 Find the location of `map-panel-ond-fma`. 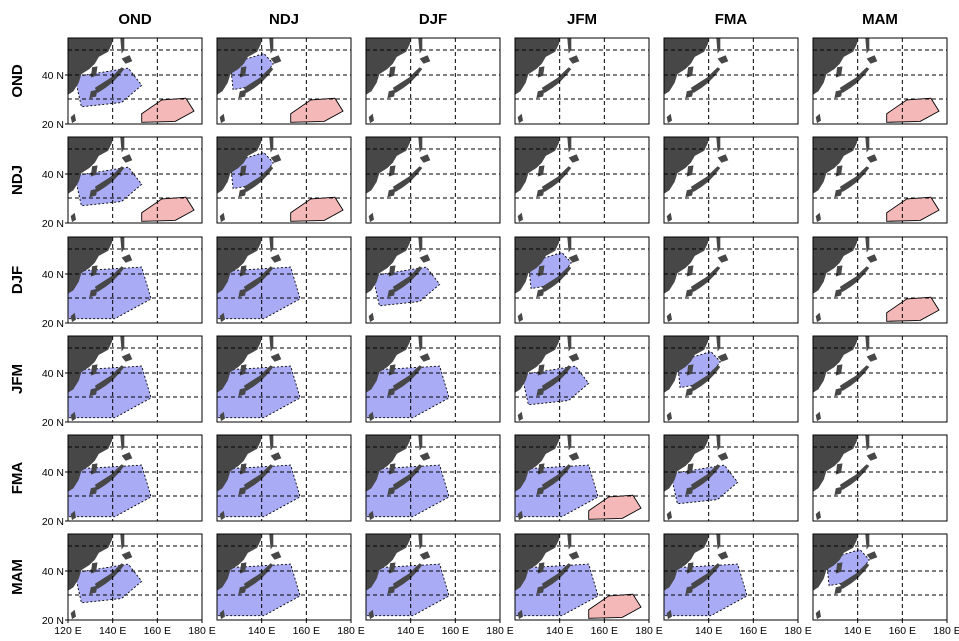

map-panel-ond-fma is located at coordinates (731, 81).